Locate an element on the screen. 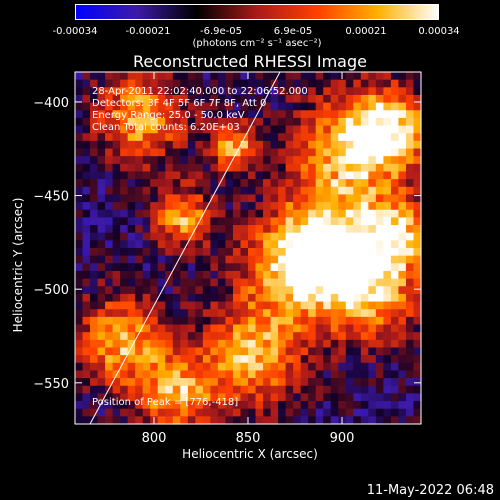  y-axis-label: Heliocentric Y (arcsec) is located at coordinates (18, 265).